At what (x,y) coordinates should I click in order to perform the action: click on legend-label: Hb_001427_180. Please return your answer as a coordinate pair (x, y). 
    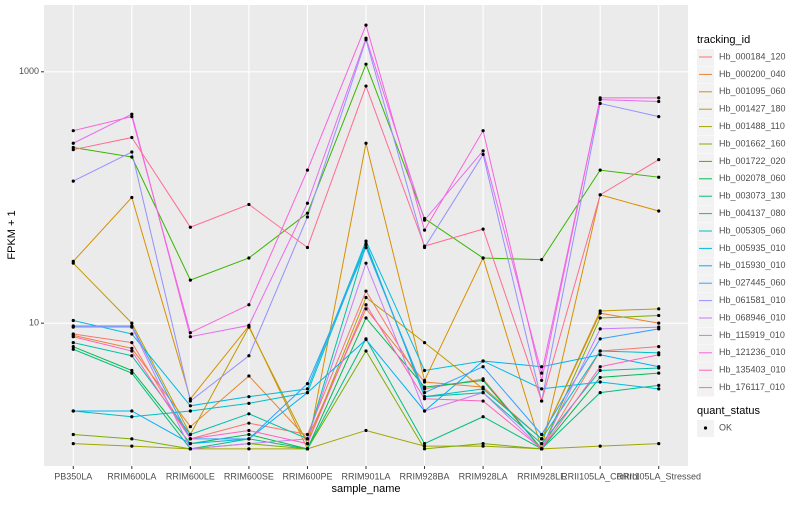
    Looking at the image, I should click on (752, 109).